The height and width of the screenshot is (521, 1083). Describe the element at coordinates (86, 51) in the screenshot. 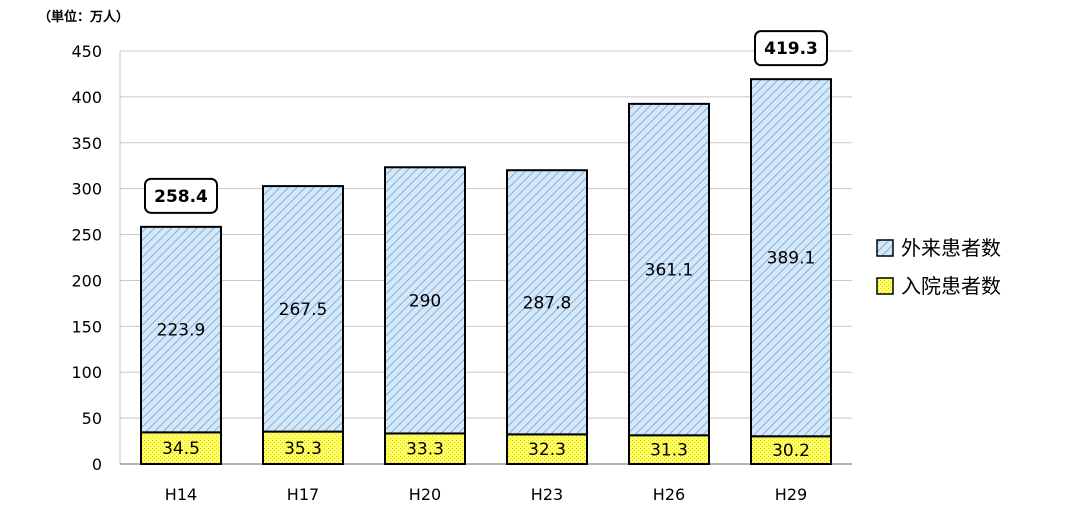

I see `y-tick-label: 450` at that location.